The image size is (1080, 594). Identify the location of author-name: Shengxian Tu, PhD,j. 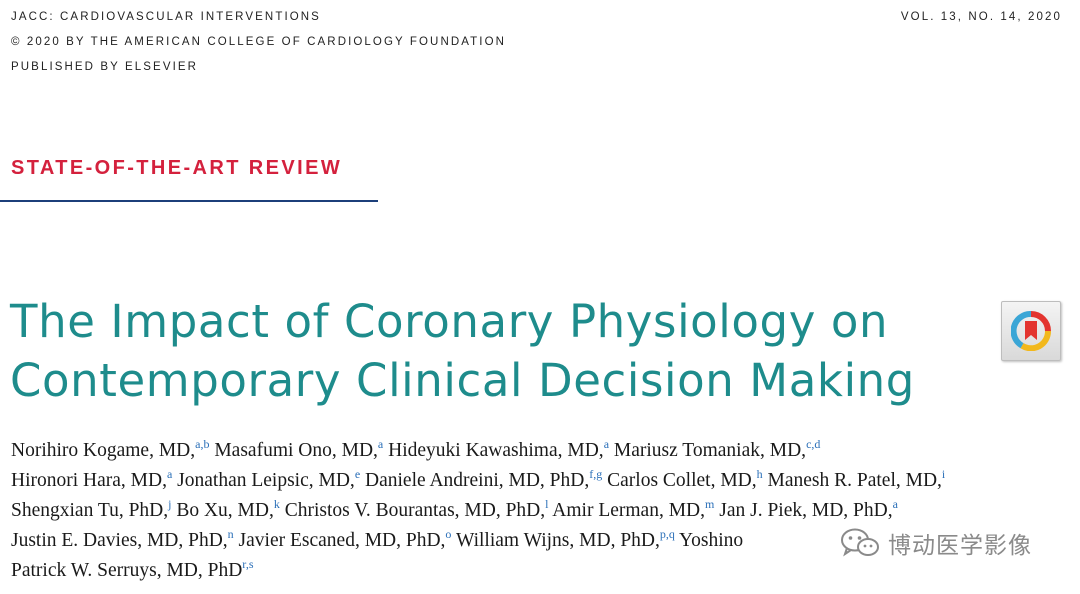
(91, 509).